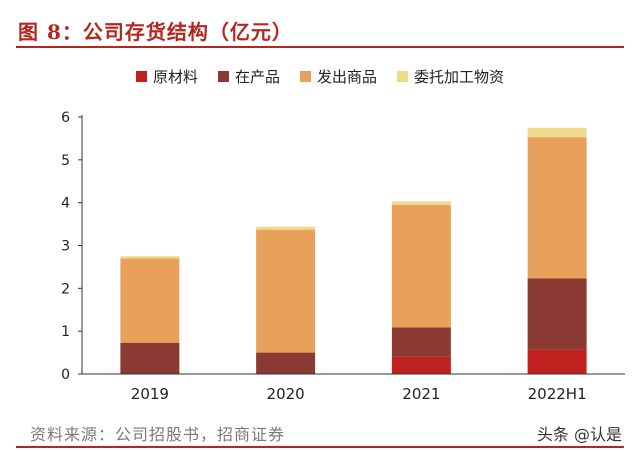 The image size is (640, 452). I want to click on y-tick-label: 1, so click(65, 332).